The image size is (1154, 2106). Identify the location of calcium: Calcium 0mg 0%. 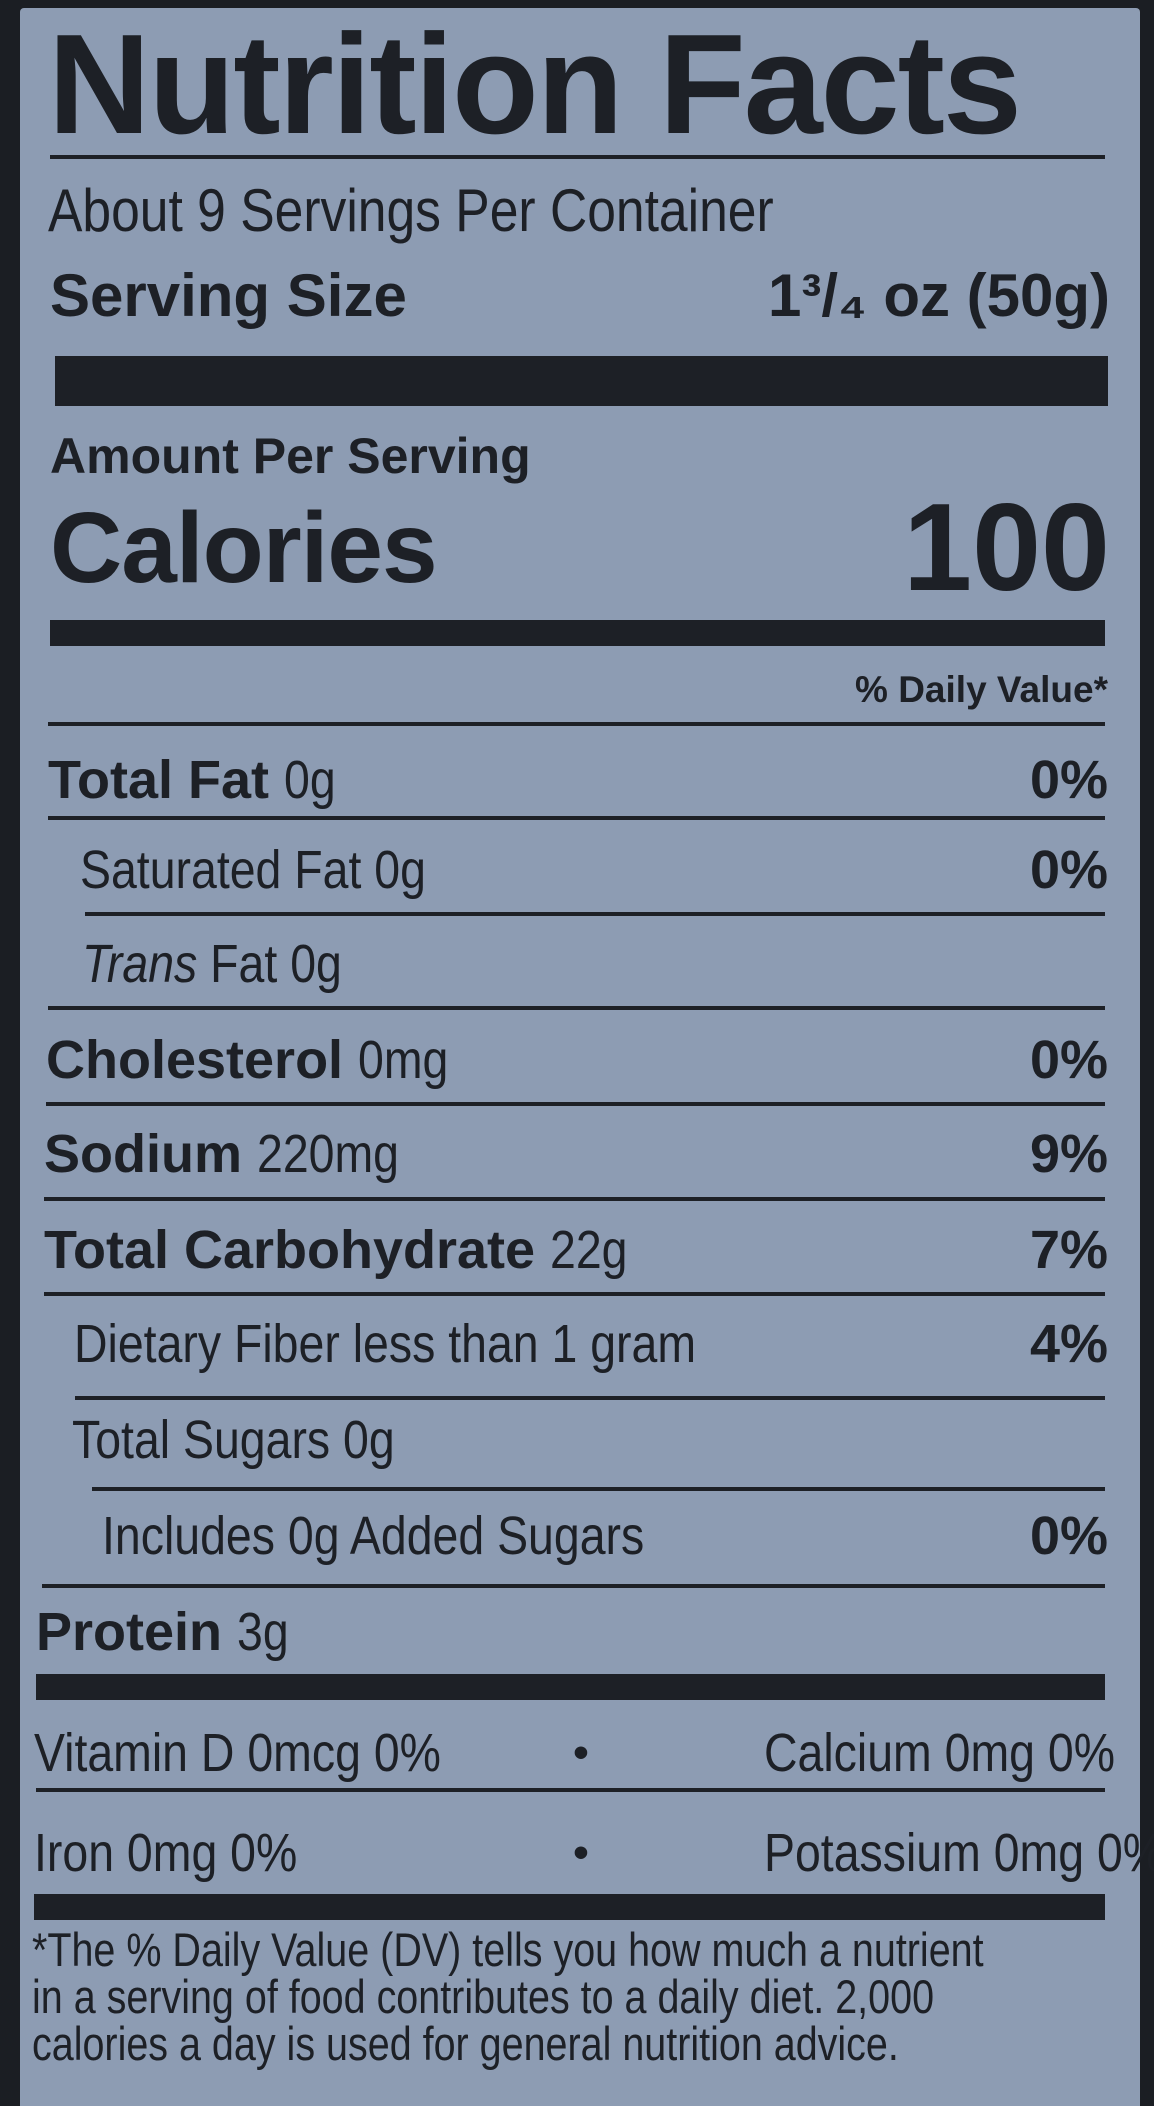
(940, 1753).